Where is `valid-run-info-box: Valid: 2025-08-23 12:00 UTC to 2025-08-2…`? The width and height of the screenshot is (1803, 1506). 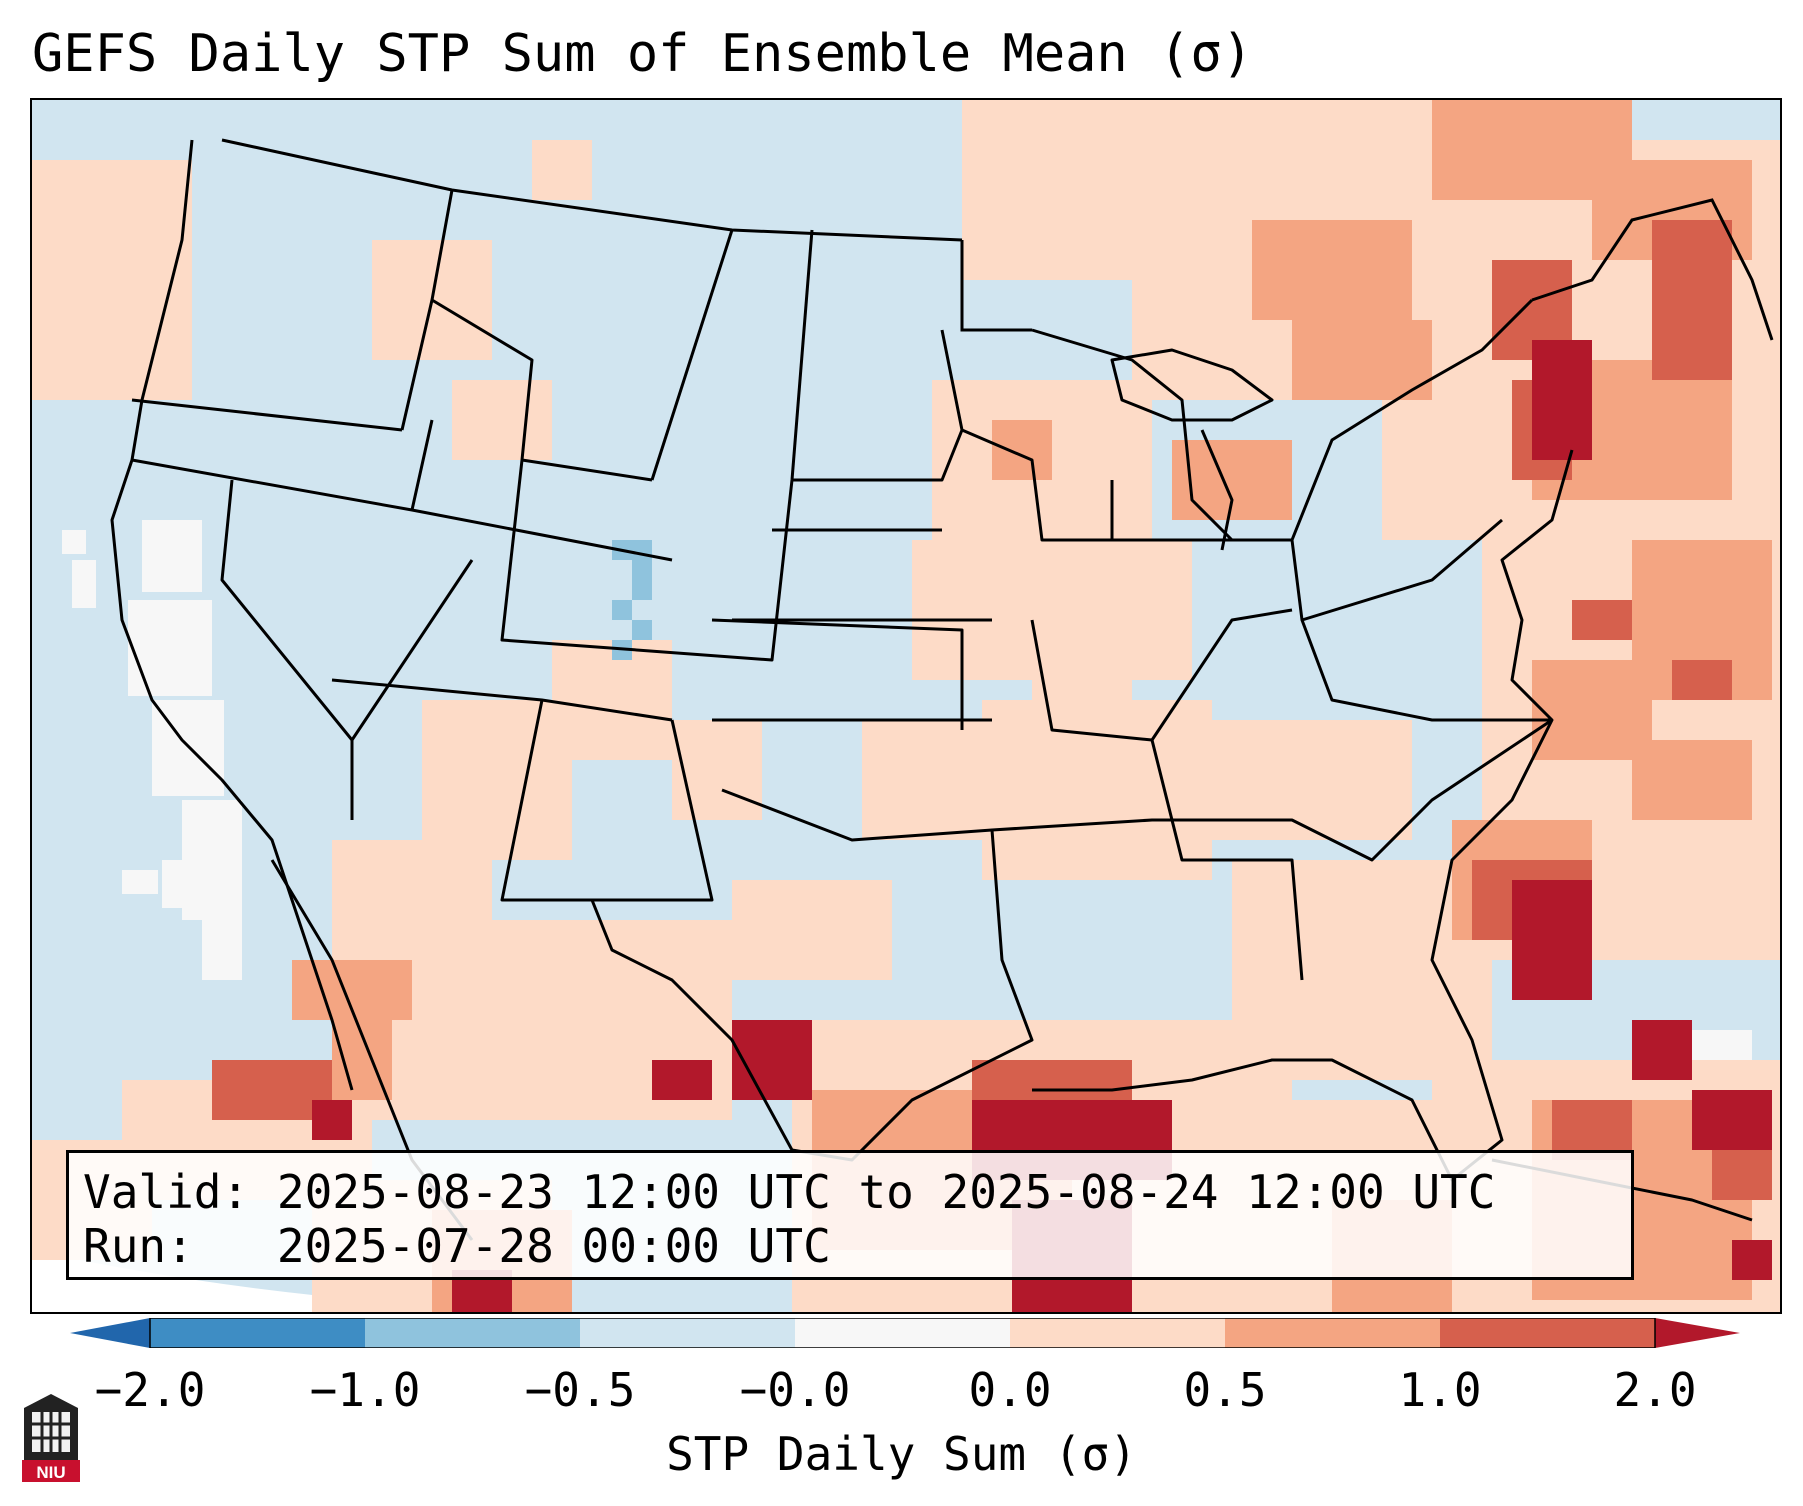
valid-run-info-box: Valid: 2025-08-23 12:00 UTC to 2025-08-2… is located at coordinates (850, 1215).